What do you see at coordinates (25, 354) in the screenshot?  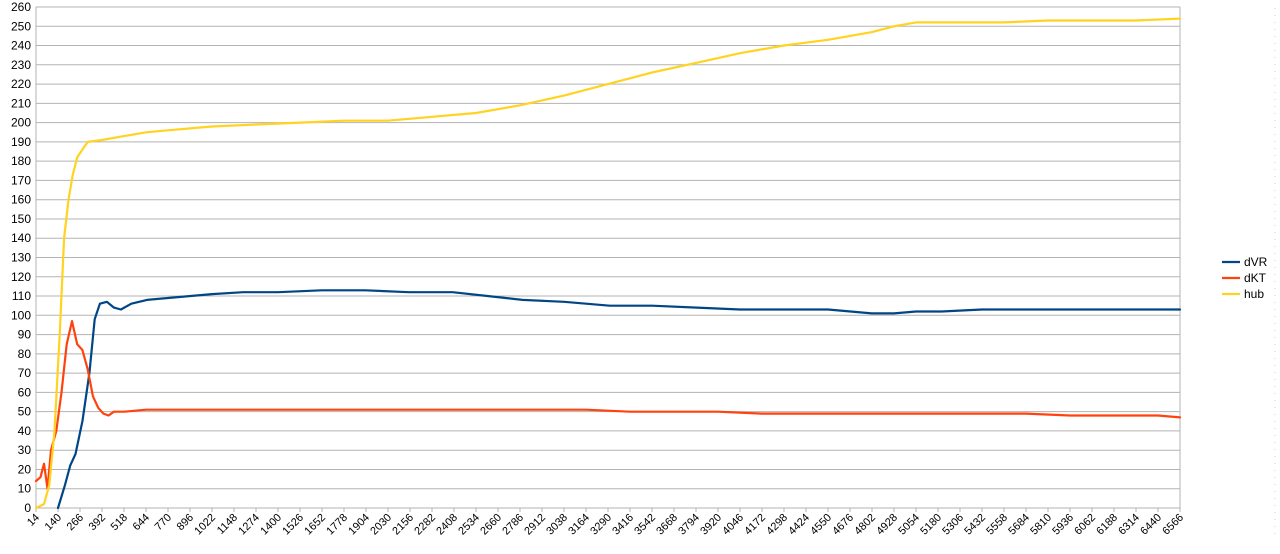 I see `y-tick-label: 80` at bounding box center [25, 354].